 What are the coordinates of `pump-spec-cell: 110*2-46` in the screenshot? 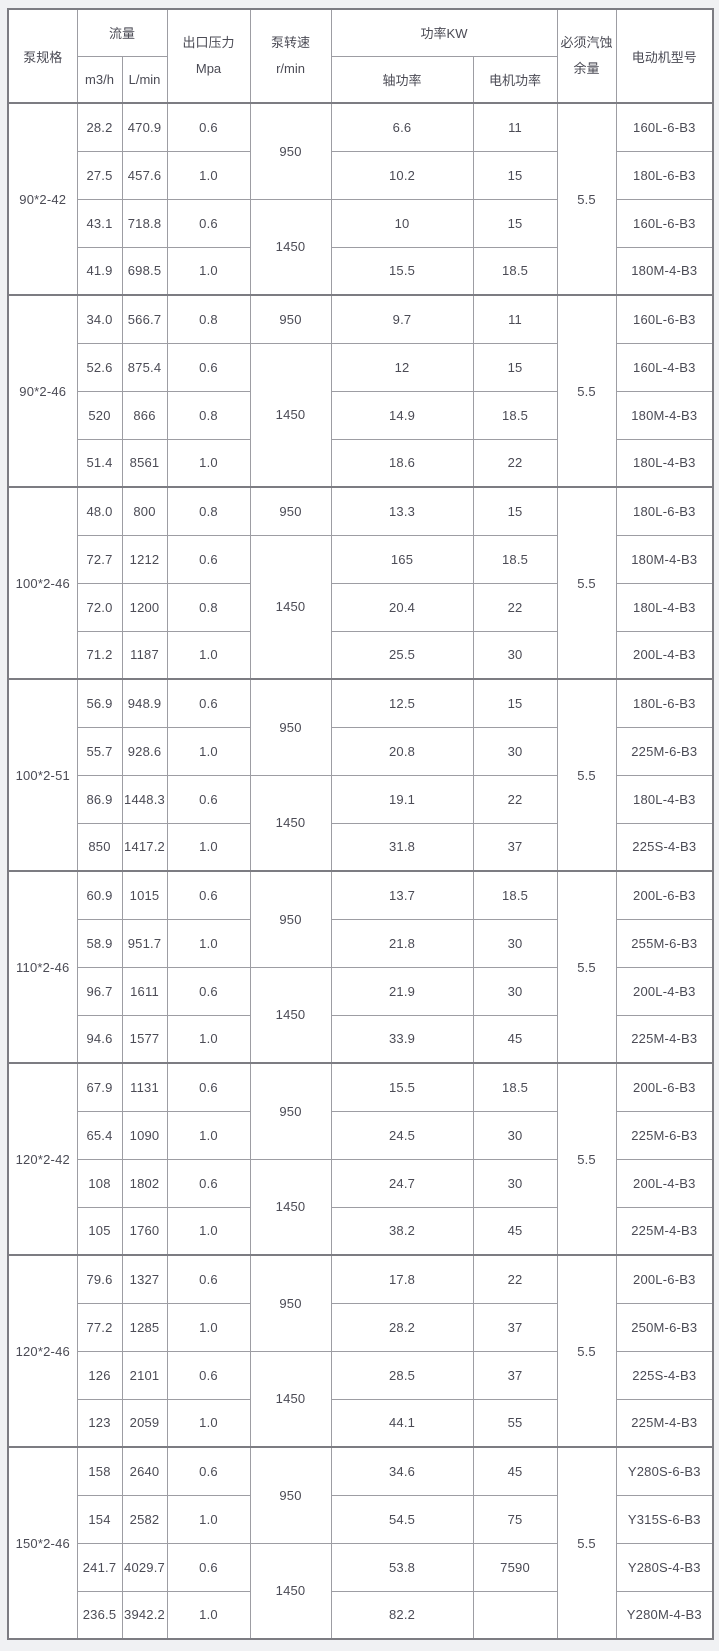 It's located at (42, 967).